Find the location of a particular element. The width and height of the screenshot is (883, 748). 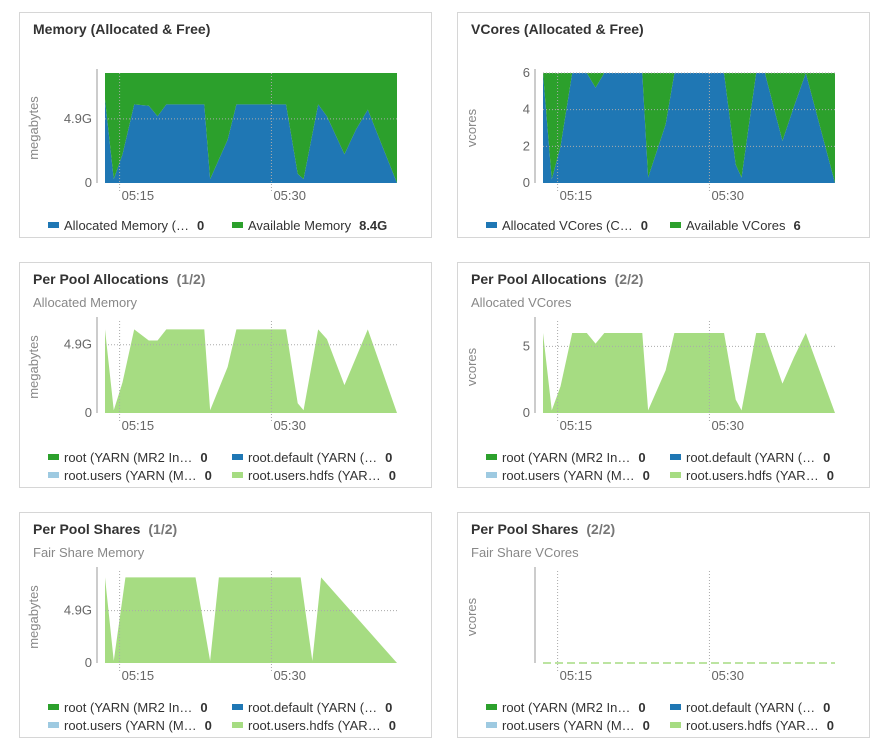

panel-title: Per Pool Shares (1/2) is located at coordinates (105, 529).